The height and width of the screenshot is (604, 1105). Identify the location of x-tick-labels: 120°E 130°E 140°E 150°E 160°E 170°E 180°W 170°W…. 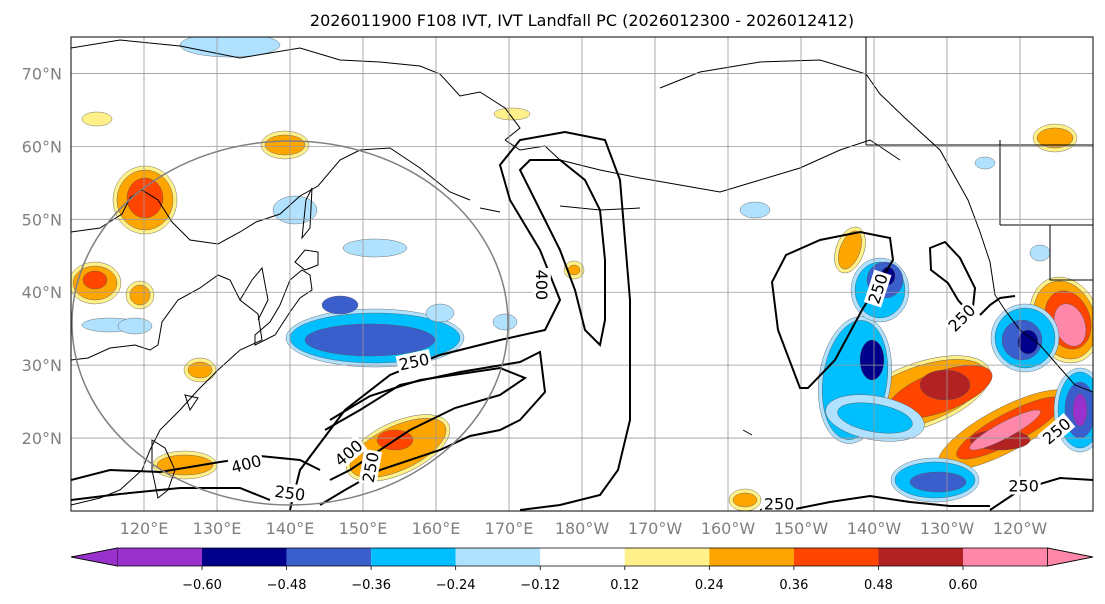
(584, 528).